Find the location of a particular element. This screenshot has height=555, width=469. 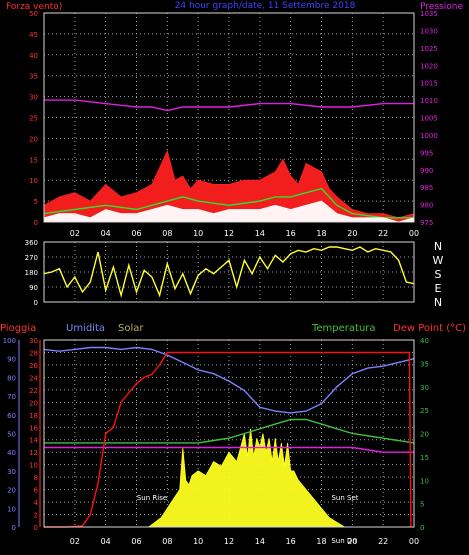

y-tick-label: 90 is located at coordinates (33, 288).